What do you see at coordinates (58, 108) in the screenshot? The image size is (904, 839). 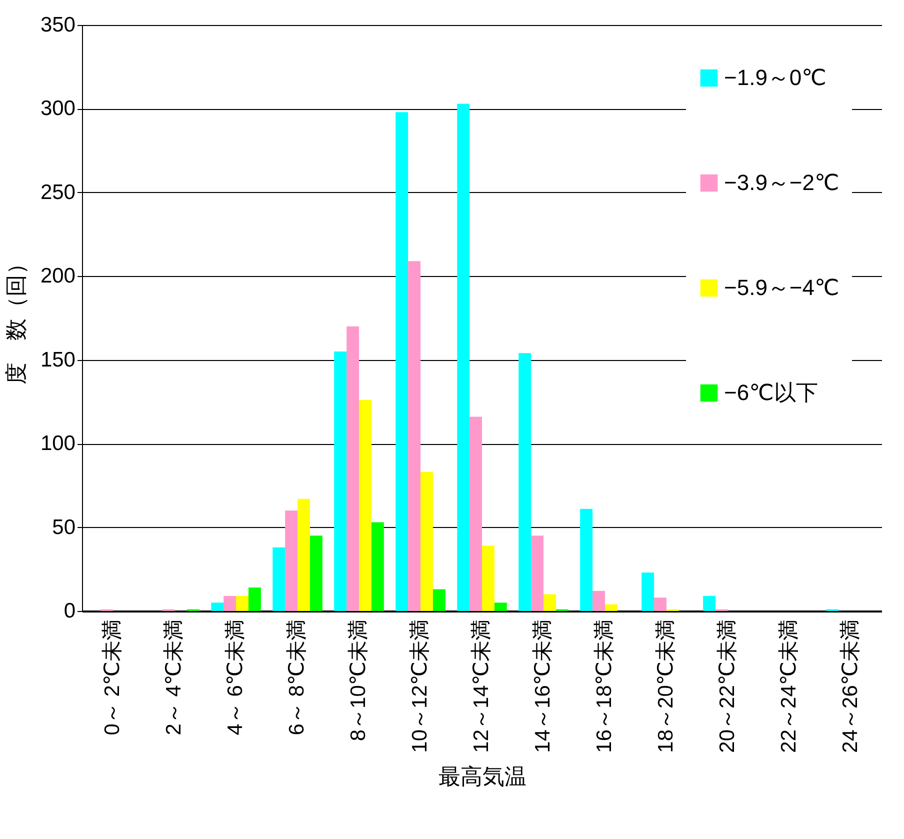 I see `y-tick-label: 300` at bounding box center [58, 108].